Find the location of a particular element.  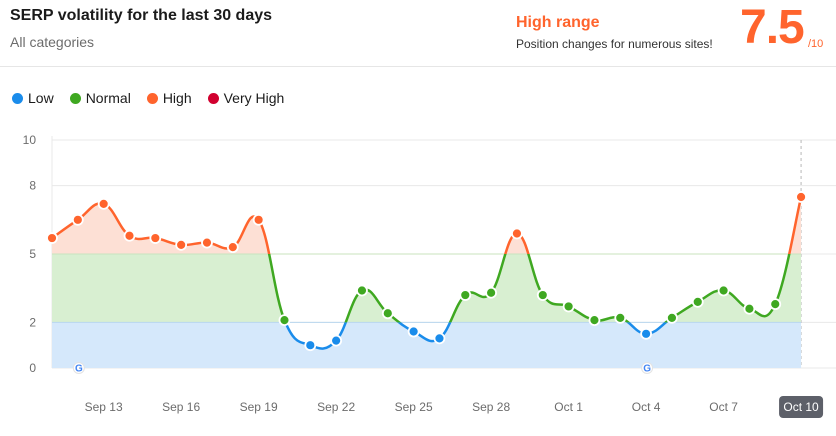

x-tick-label: Sep 19 is located at coordinates (259, 407).